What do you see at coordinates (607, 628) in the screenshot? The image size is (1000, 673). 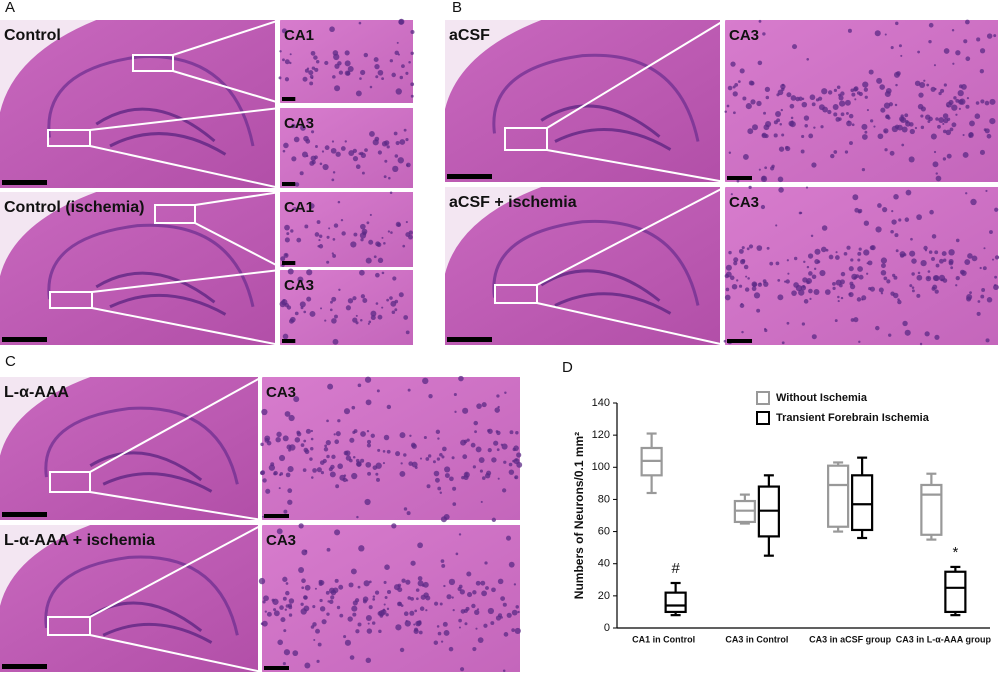 I see `y-tick-label: 0` at bounding box center [607, 628].